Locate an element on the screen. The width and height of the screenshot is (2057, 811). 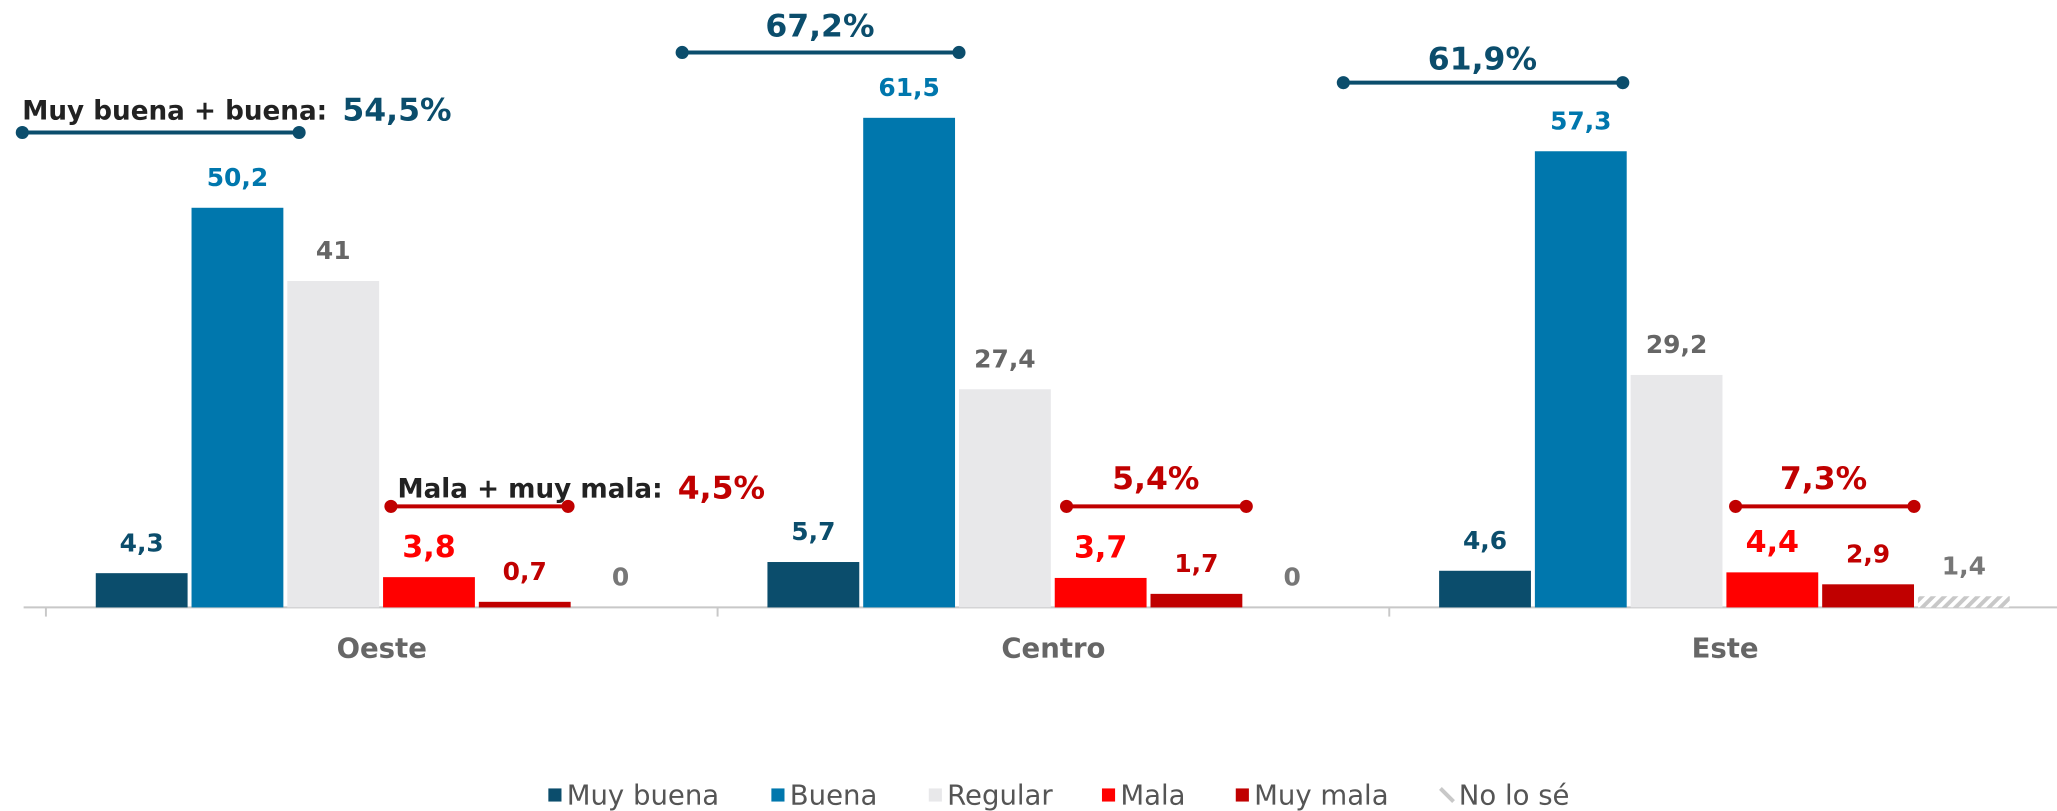
value-label: 61,5 is located at coordinates (908, 87).